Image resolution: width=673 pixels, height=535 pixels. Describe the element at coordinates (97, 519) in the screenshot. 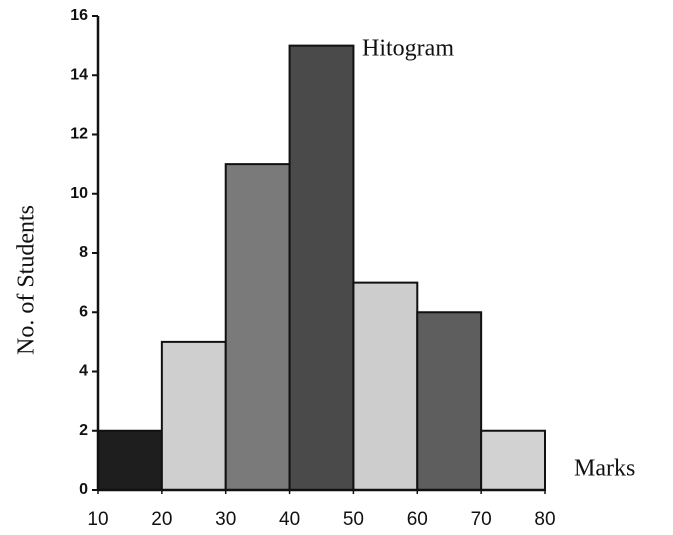

I see `x-tick-label: 10` at that location.